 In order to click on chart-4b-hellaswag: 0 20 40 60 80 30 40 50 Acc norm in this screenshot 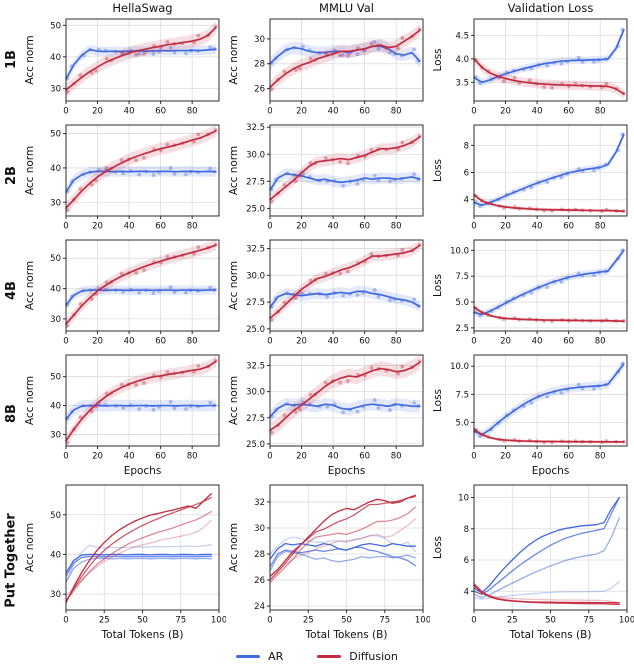, I will do `click(124, 290)`.